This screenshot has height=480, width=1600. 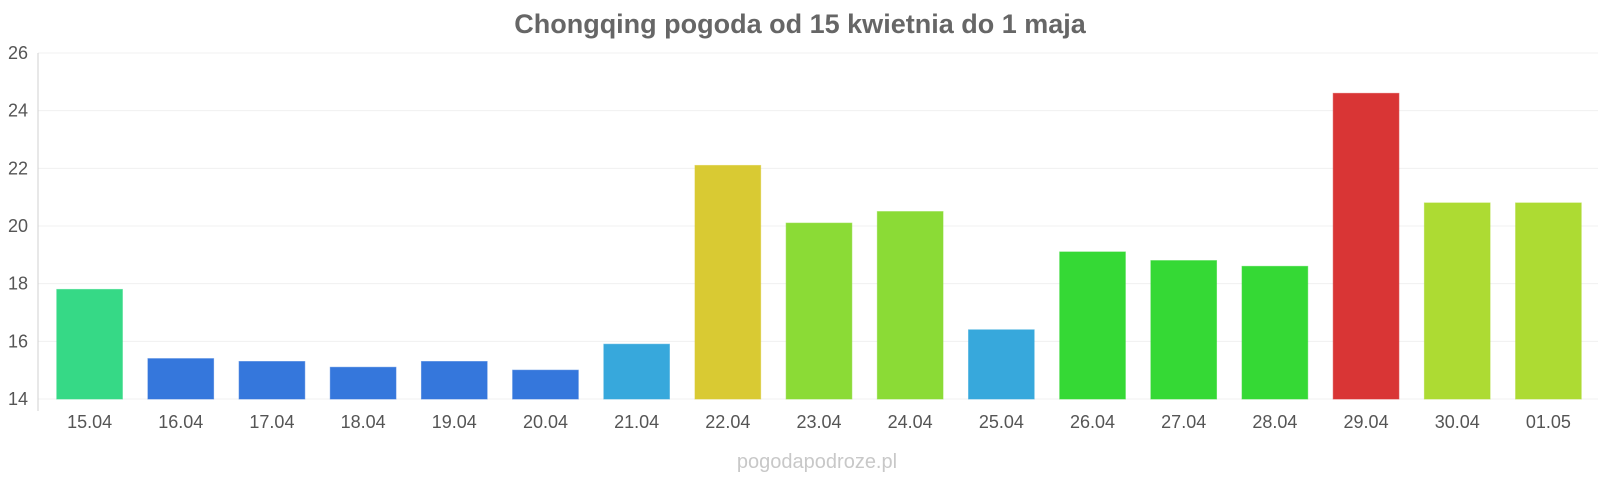 What do you see at coordinates (180, 422) in the screenshot?
I see `x-tick-label: 16.04` at bounding box center [180, 422].